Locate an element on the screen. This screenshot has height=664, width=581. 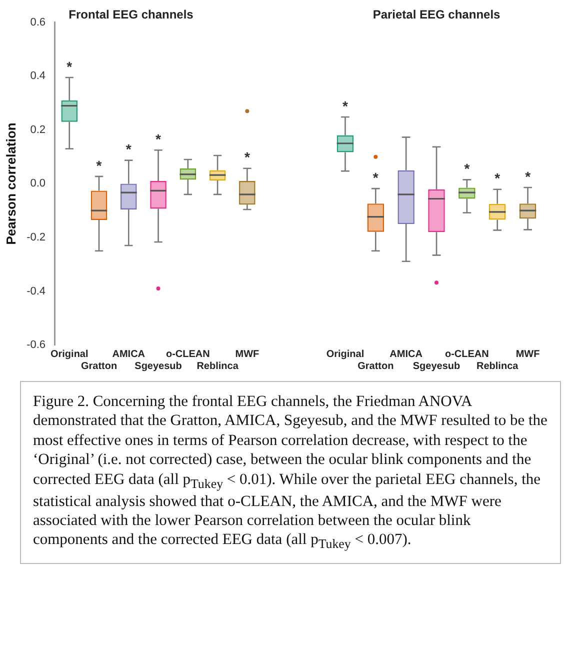
chart-title: Parietal EEG channels is located at coordinates (436, 15).